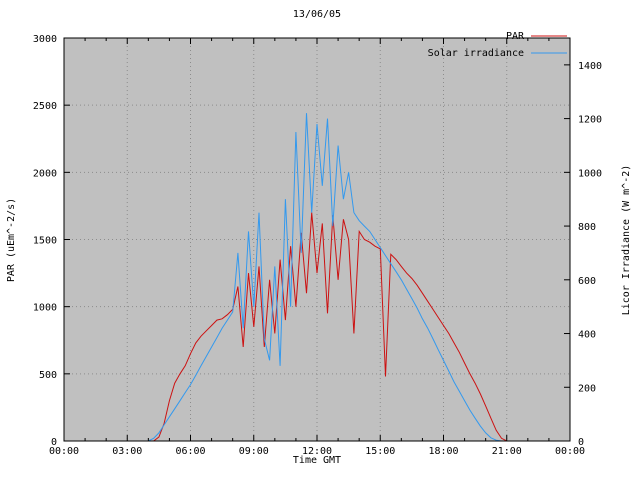  Describe the element at coordinates (317, 14) in the screenshot. I see `chart-title: 13/06/05` at that location.